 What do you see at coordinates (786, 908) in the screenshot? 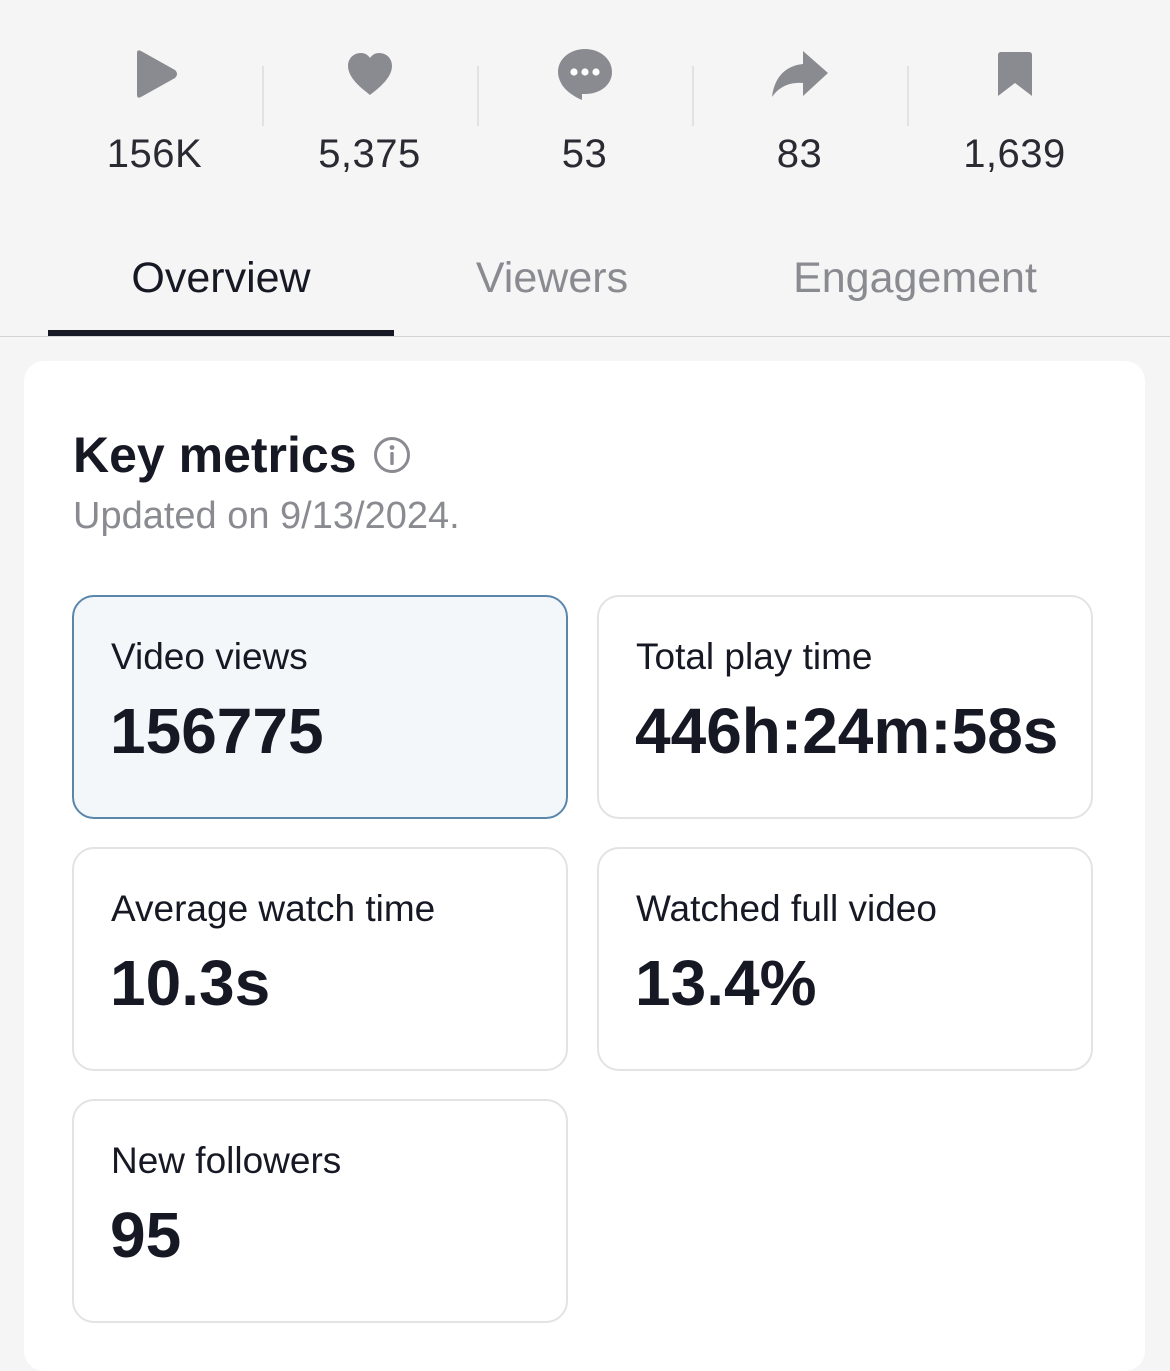
I see `metric-label: Watched full video` at bounding box center [786, 908].